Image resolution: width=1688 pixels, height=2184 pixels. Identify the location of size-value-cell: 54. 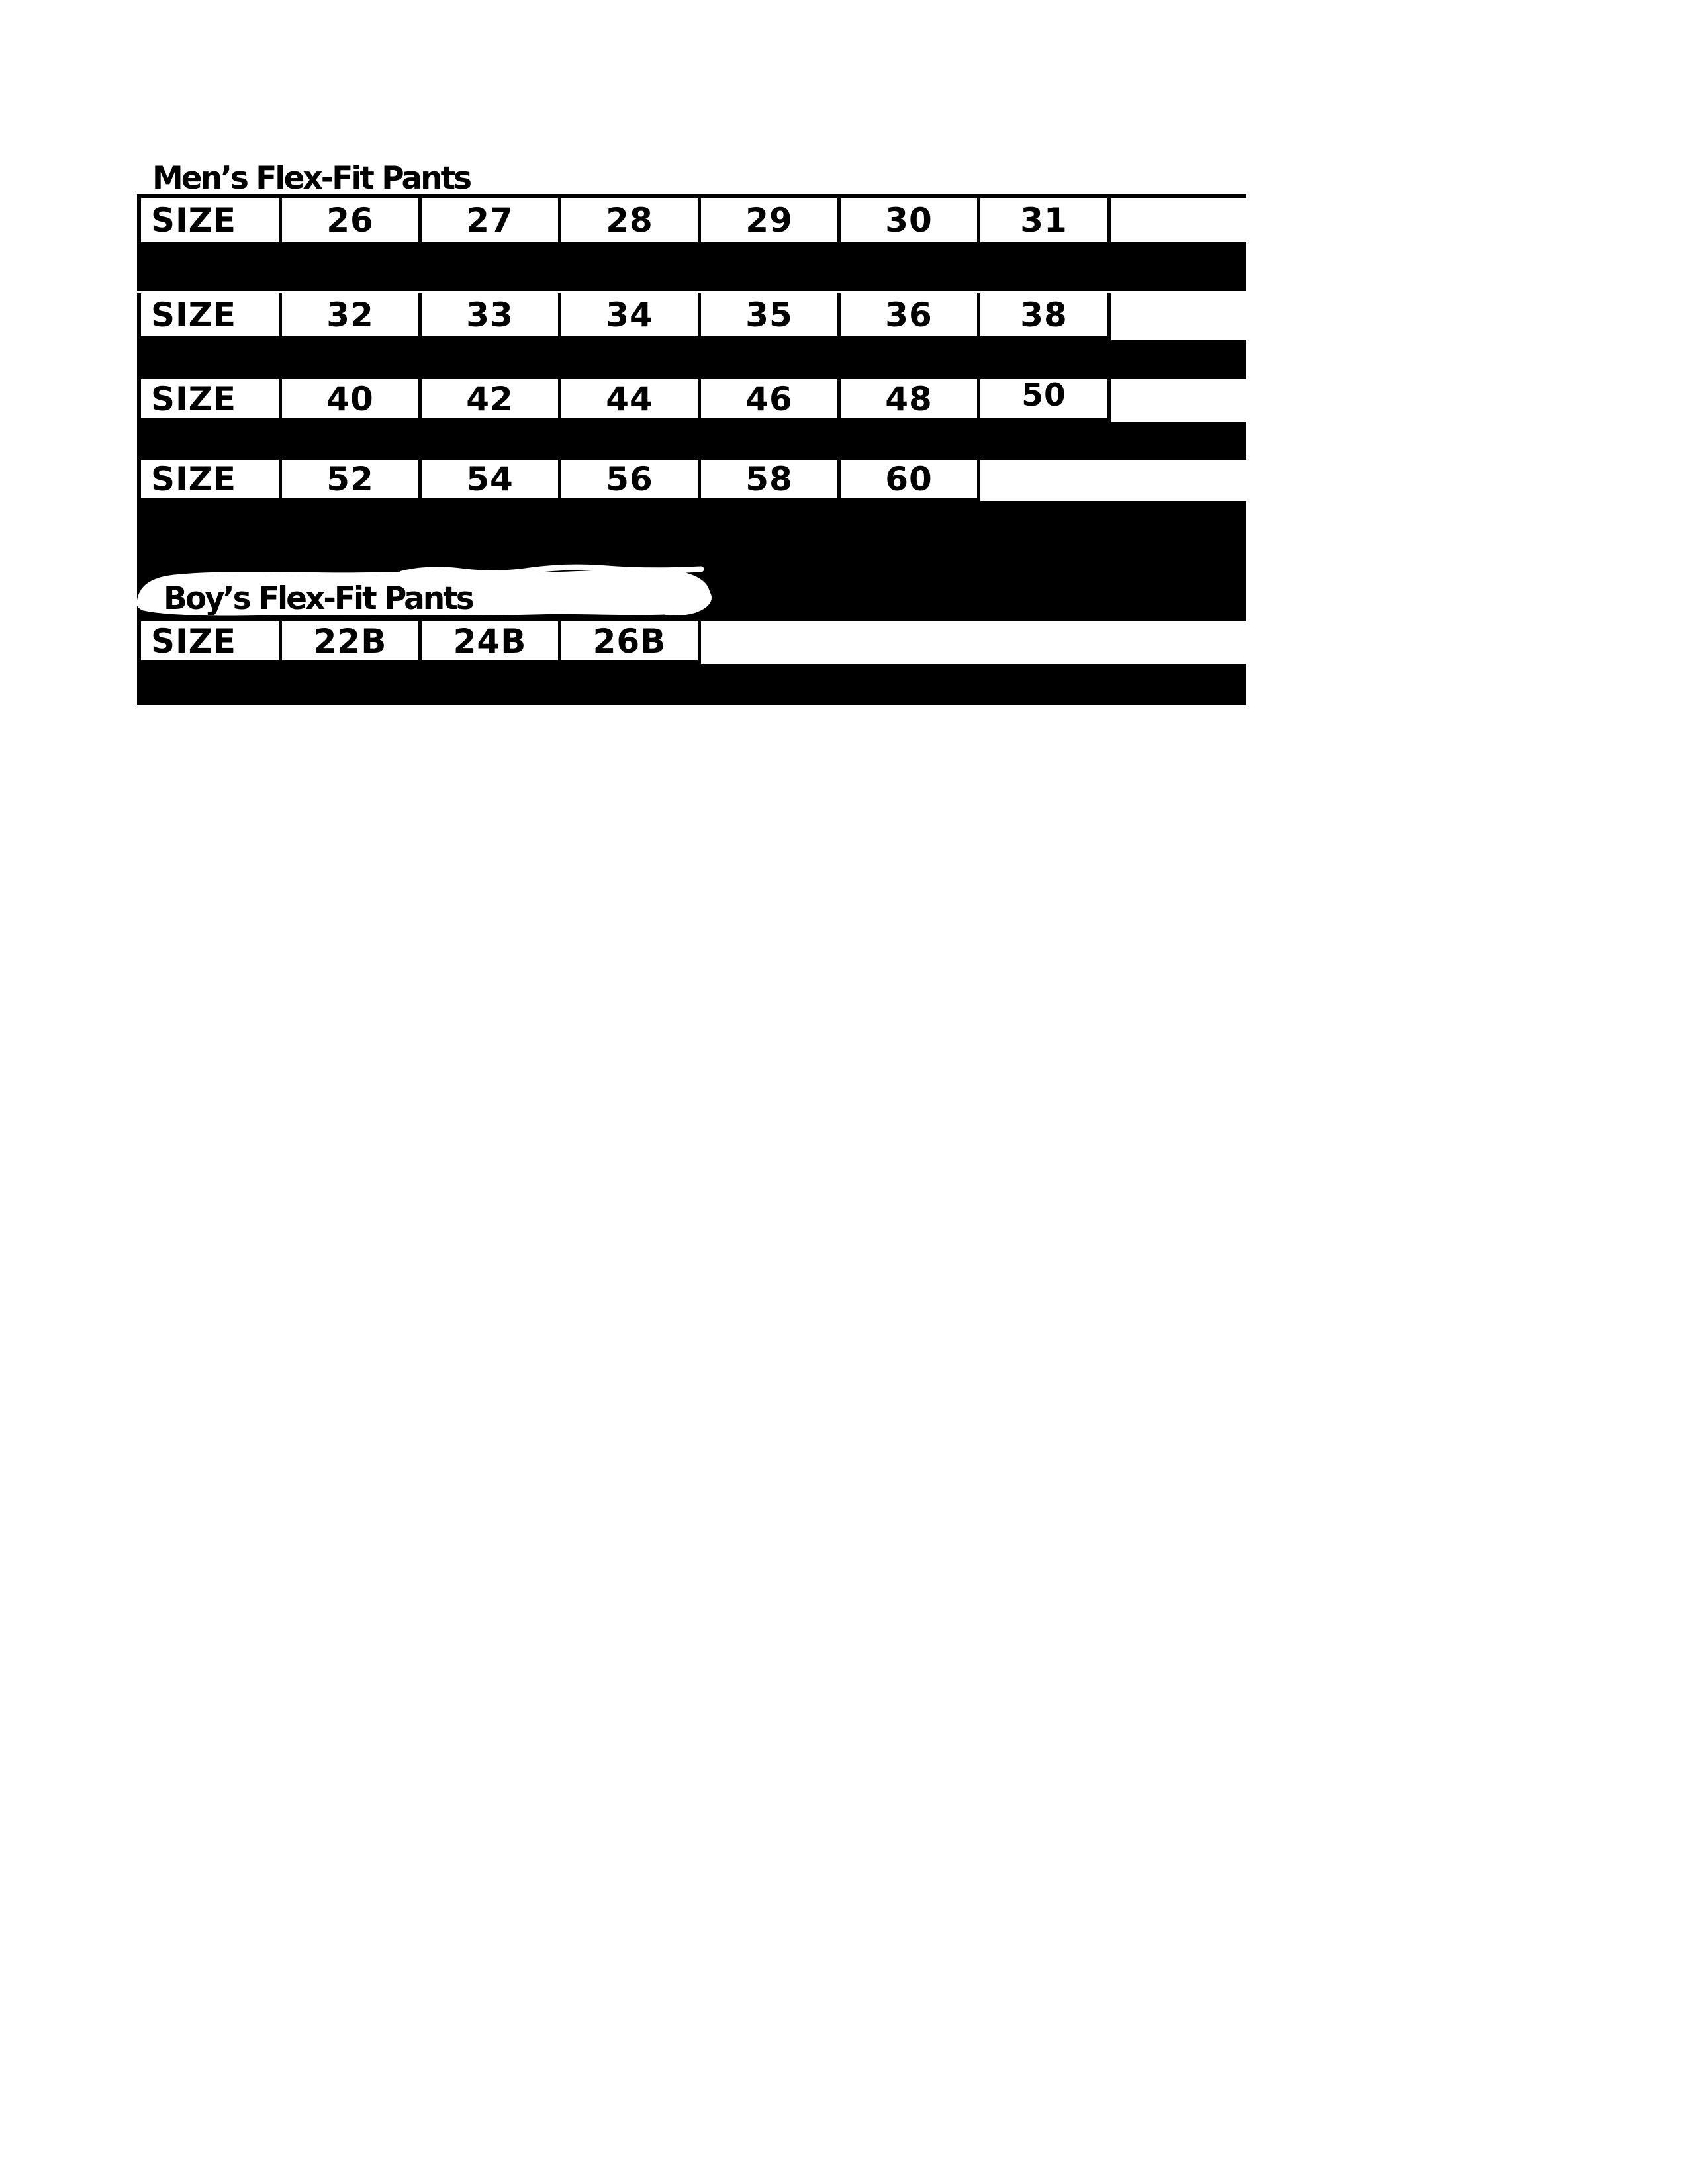
(488, 479).